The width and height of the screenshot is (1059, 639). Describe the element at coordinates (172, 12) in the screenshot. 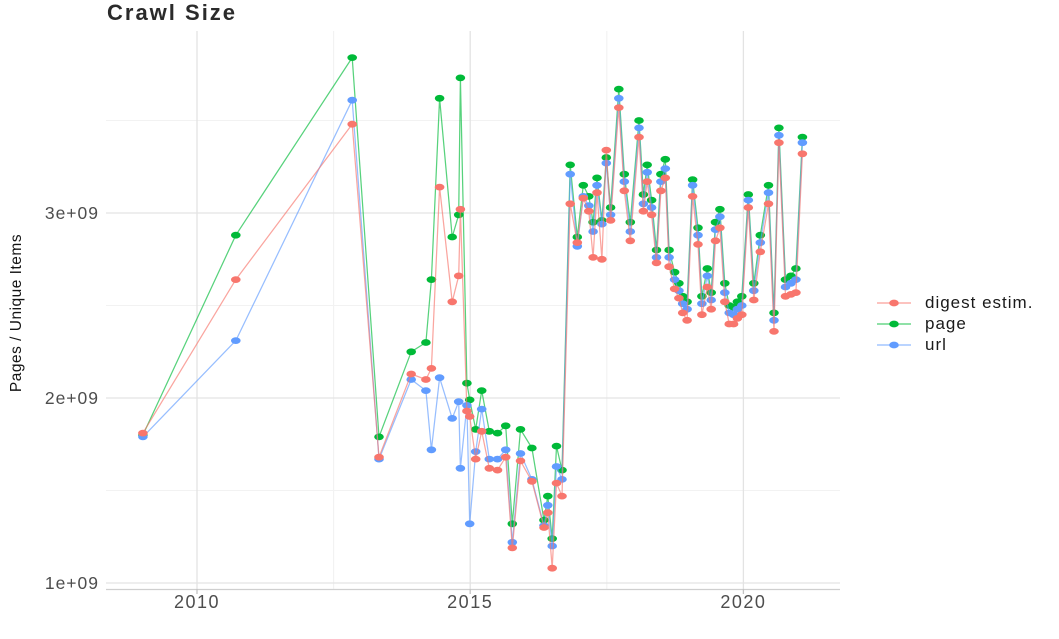

I see `chart-title: Crawl Size` at that location.